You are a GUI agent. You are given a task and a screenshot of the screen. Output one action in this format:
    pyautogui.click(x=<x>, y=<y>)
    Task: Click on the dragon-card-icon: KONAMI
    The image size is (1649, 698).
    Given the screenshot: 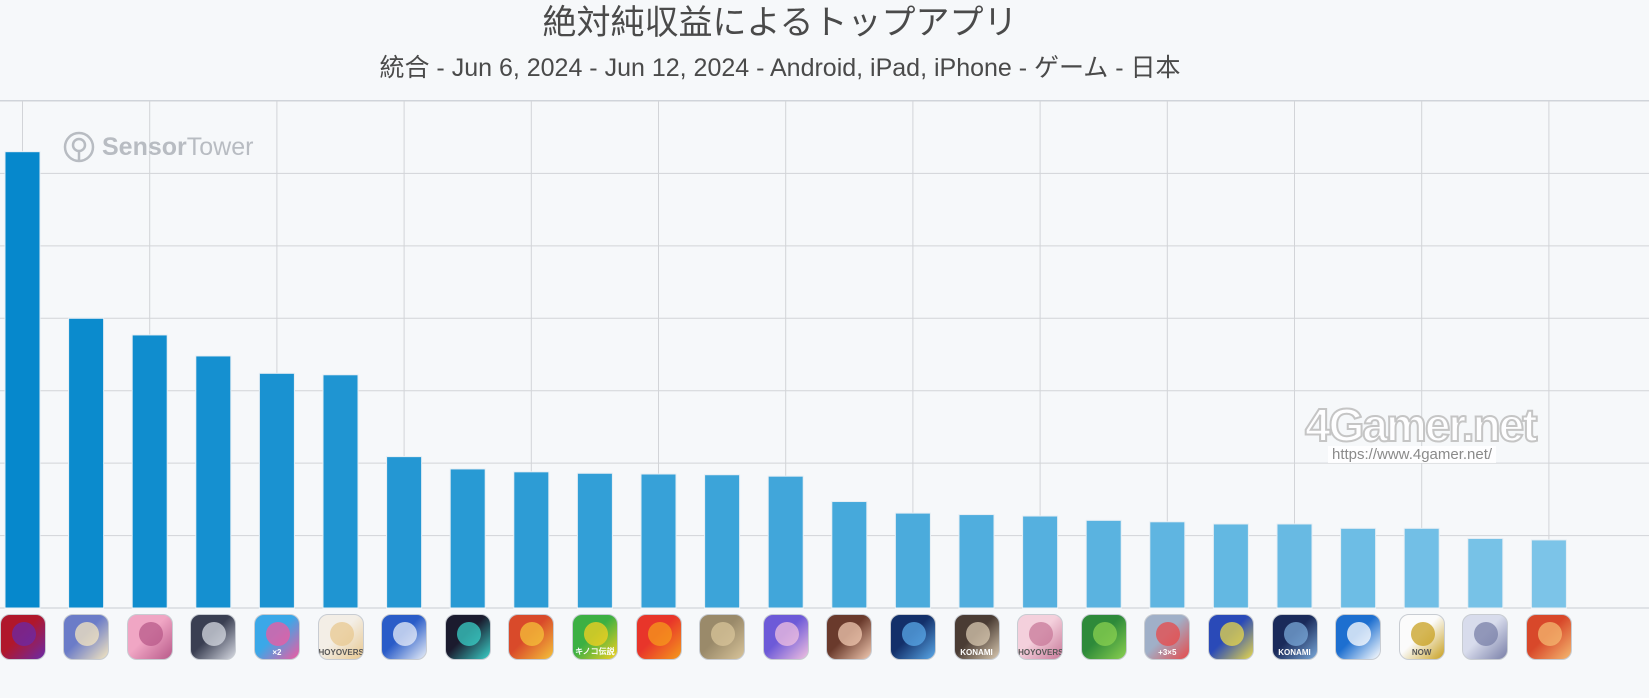 What is the action you would take?
    pyautogui.click(x=1294, y=637)
    